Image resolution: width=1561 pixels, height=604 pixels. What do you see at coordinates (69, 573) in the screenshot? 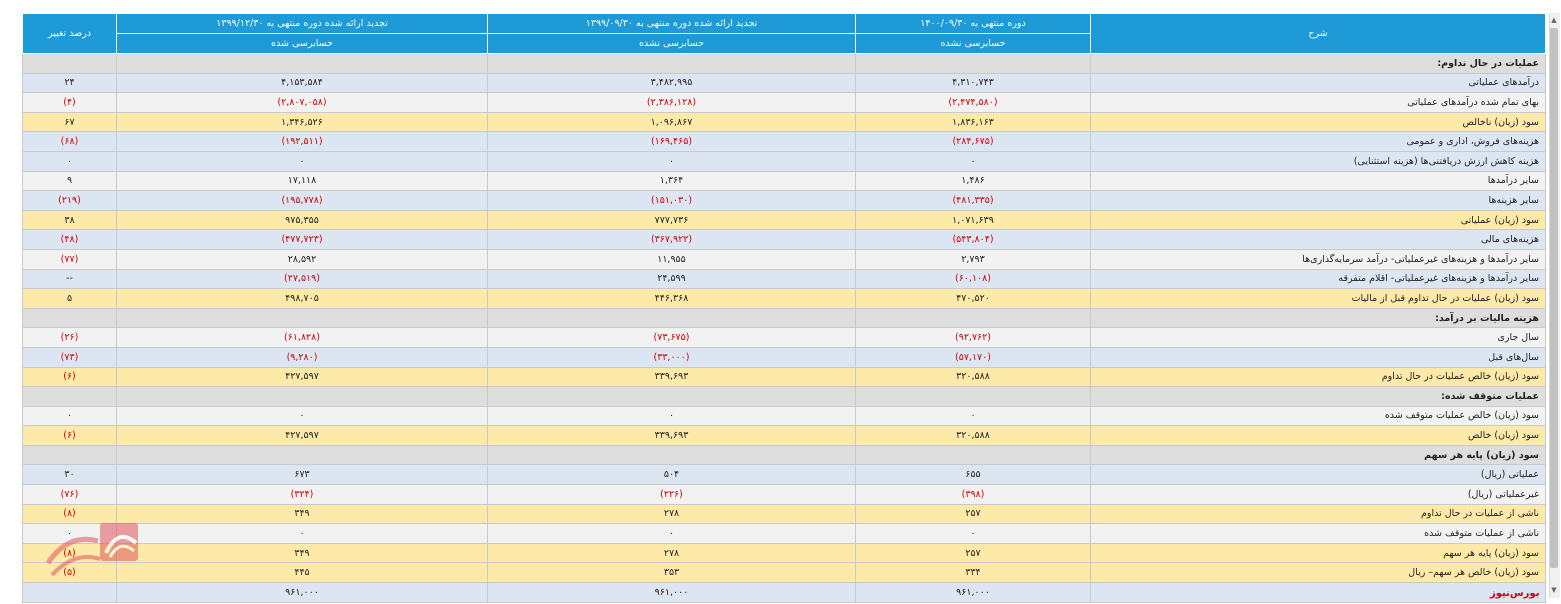
I see `change-percent: (۵)` at bounding box center [69, 573].